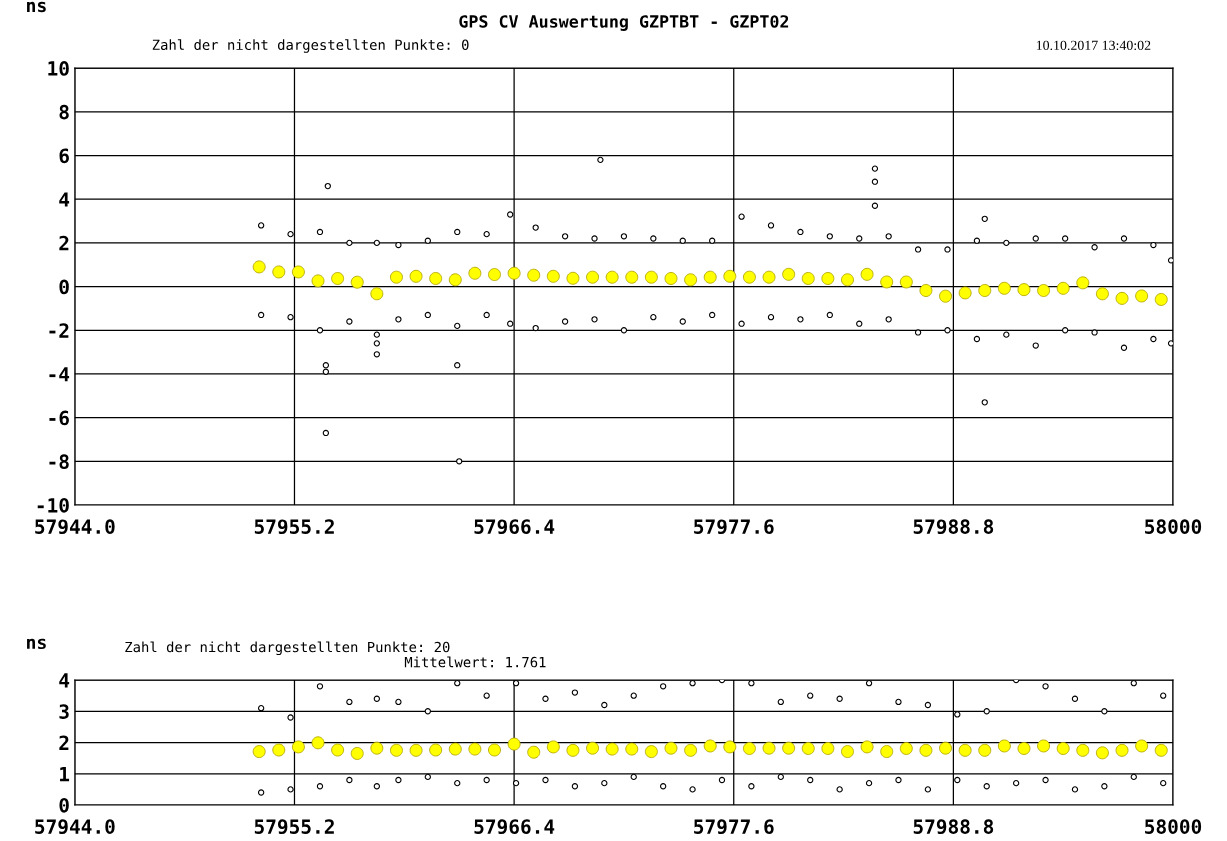  What do you see at coordinates (53, 505) in the screenshot?
I see `y-tick-label: -10` at bounding box center [53, 505].